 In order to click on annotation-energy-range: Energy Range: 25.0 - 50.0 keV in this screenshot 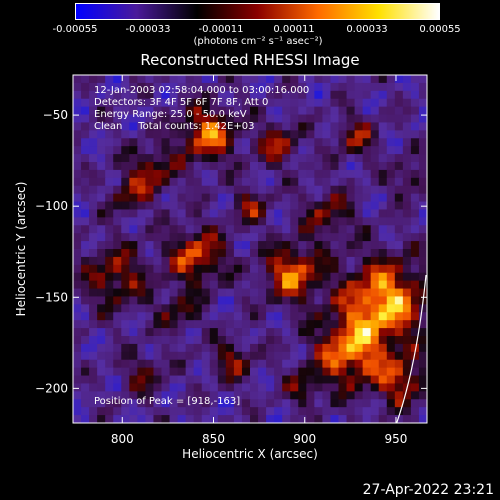, I will do `click(170, 114)`.